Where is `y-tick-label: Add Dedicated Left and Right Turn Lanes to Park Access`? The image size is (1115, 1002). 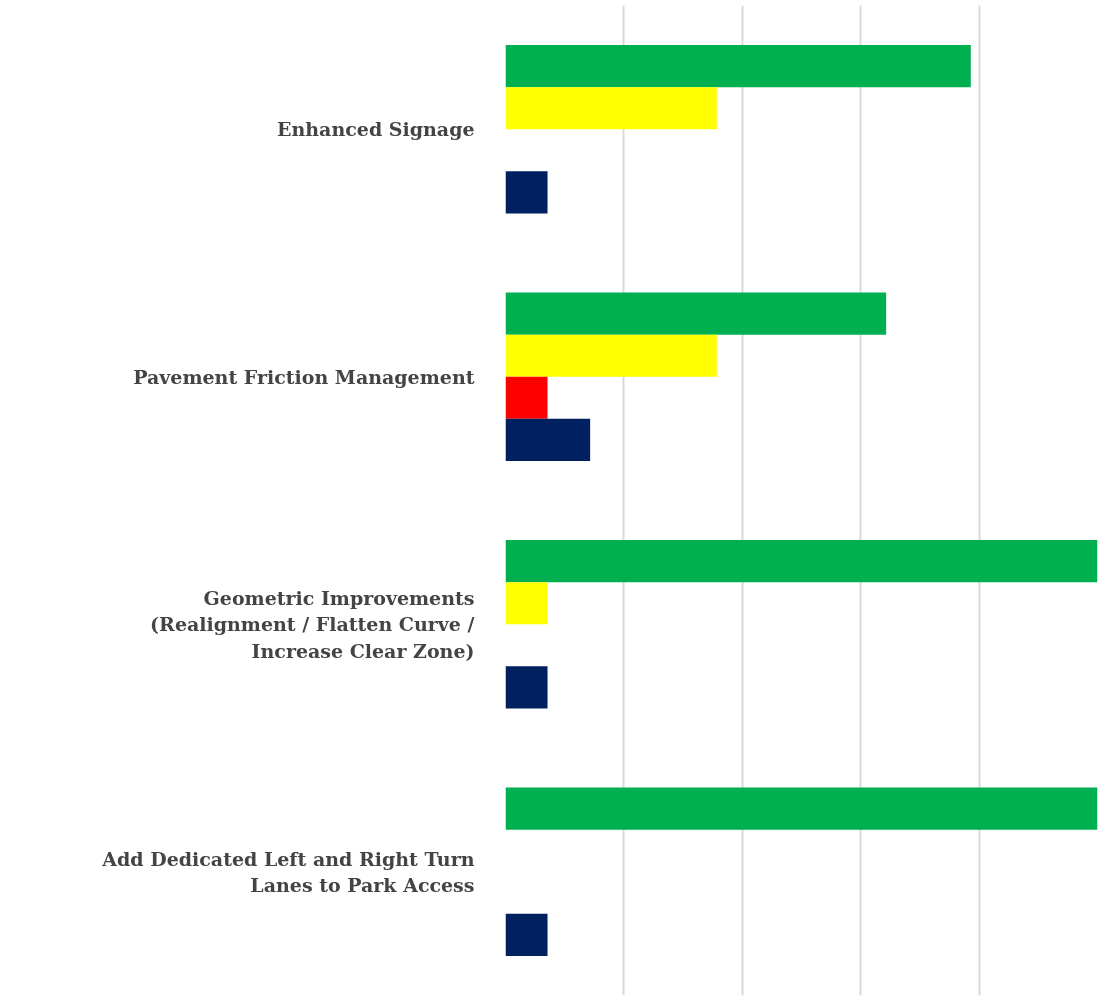
y-tick-label: Add Dedicated Left and Right Turn Lanes to Park Access is located at coordinates (288, 871).